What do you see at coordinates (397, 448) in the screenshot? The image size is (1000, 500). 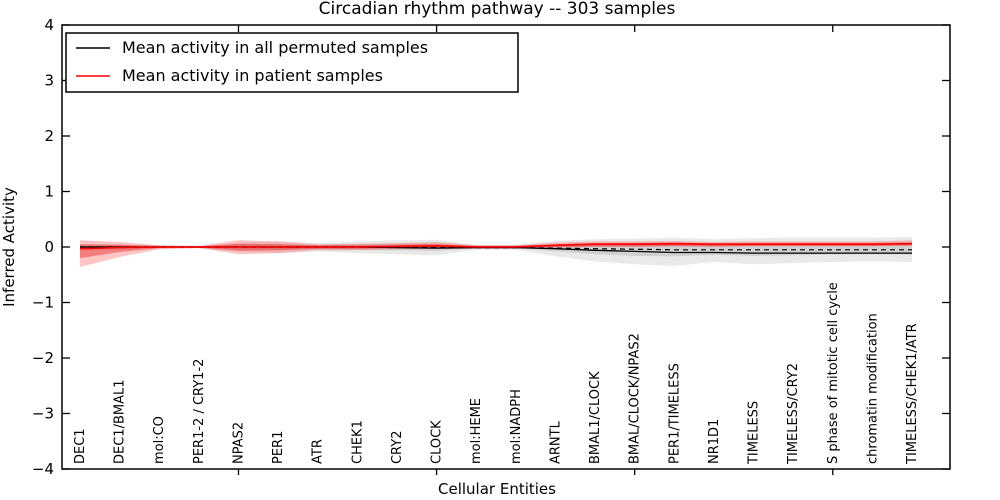 I see `xtick-label-entity: CRY2` at bounding box center [397, 448].